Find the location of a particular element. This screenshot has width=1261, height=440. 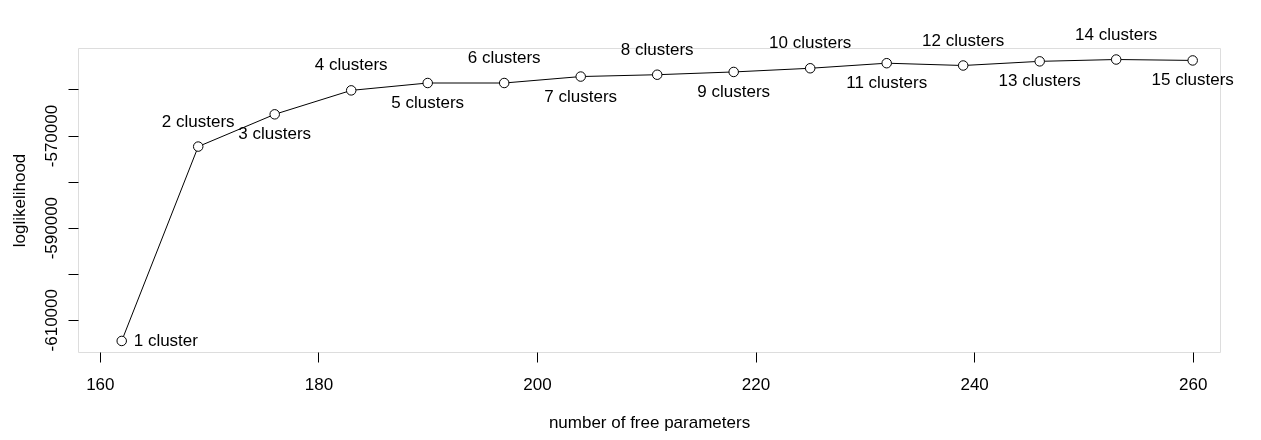

x-tick-label: 240 is located at coordinates (974, 384).